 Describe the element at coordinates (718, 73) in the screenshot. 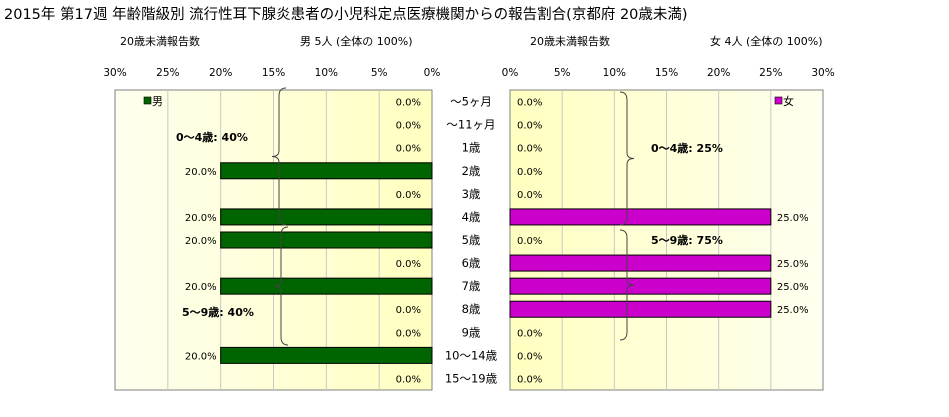

I see `female-x-tick-label: 20%` at that location.